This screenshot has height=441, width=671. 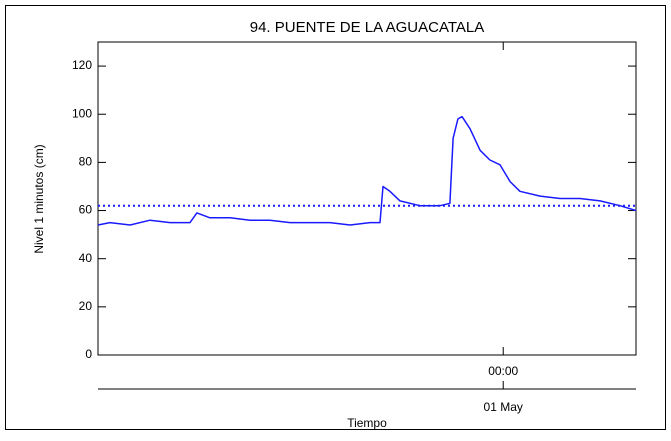 I want to click on date-tick-label: 01 May, so click(x=503, y=407).